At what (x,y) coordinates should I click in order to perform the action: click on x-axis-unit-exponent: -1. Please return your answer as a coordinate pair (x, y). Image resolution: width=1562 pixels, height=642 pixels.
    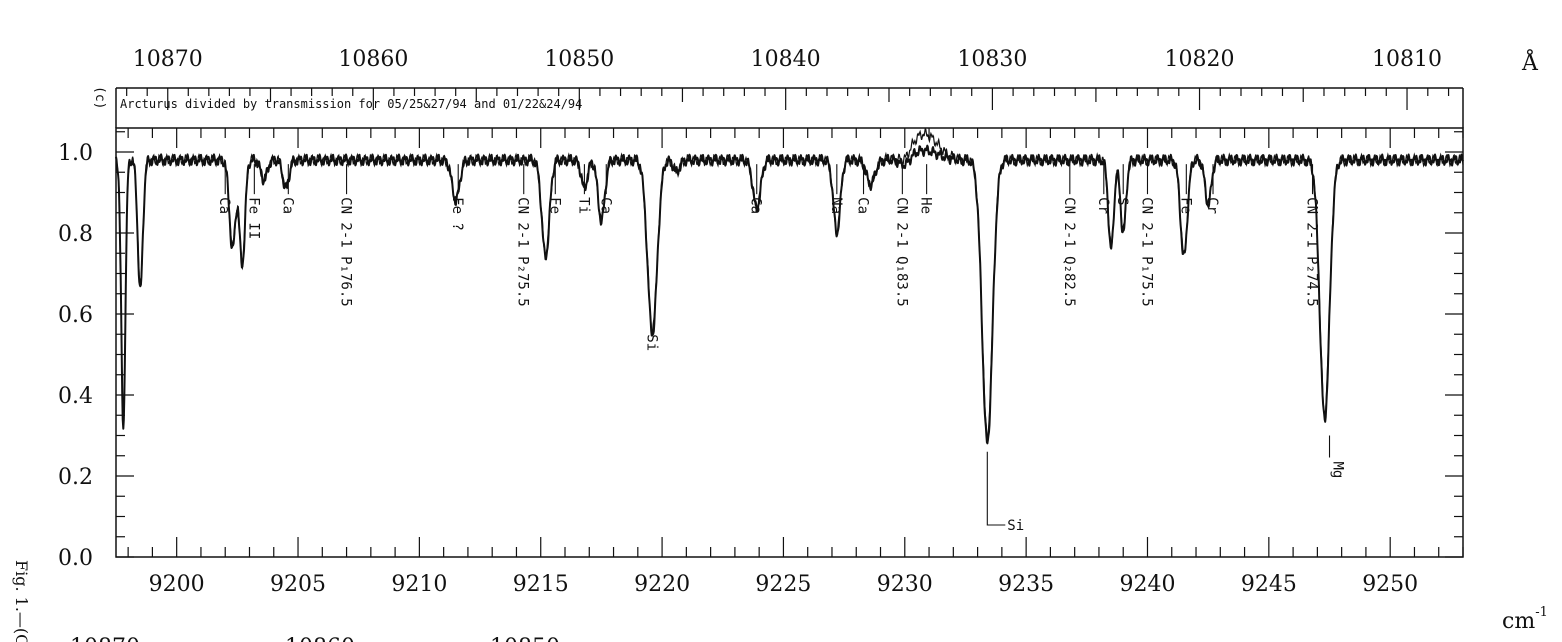
    Looking at the image, I should click on (1541, 612).